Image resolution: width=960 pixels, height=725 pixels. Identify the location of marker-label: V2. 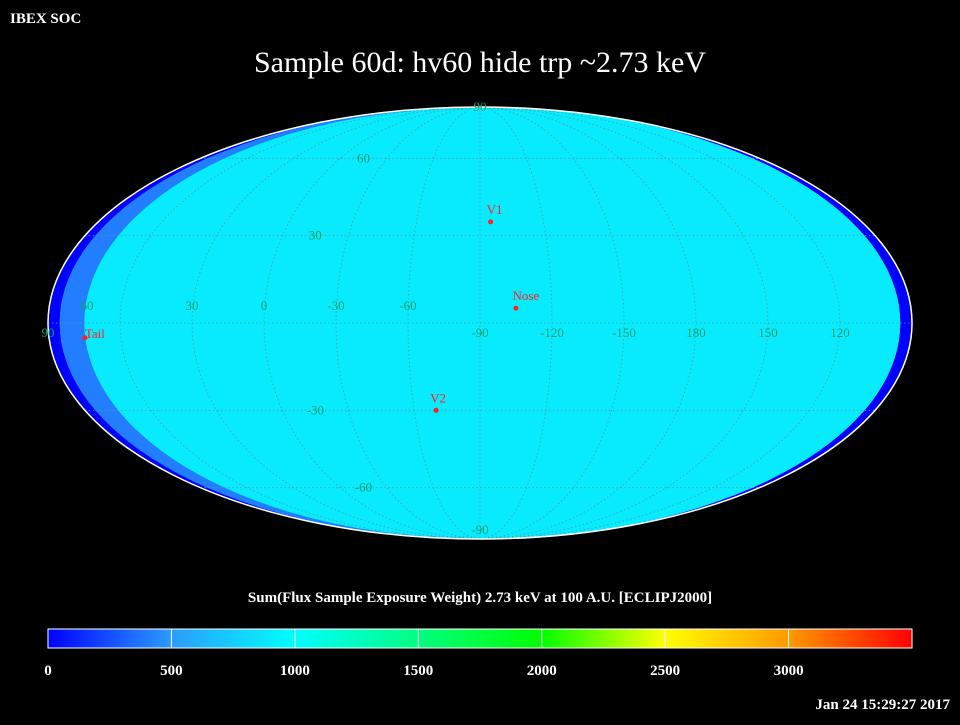
(438, 397).